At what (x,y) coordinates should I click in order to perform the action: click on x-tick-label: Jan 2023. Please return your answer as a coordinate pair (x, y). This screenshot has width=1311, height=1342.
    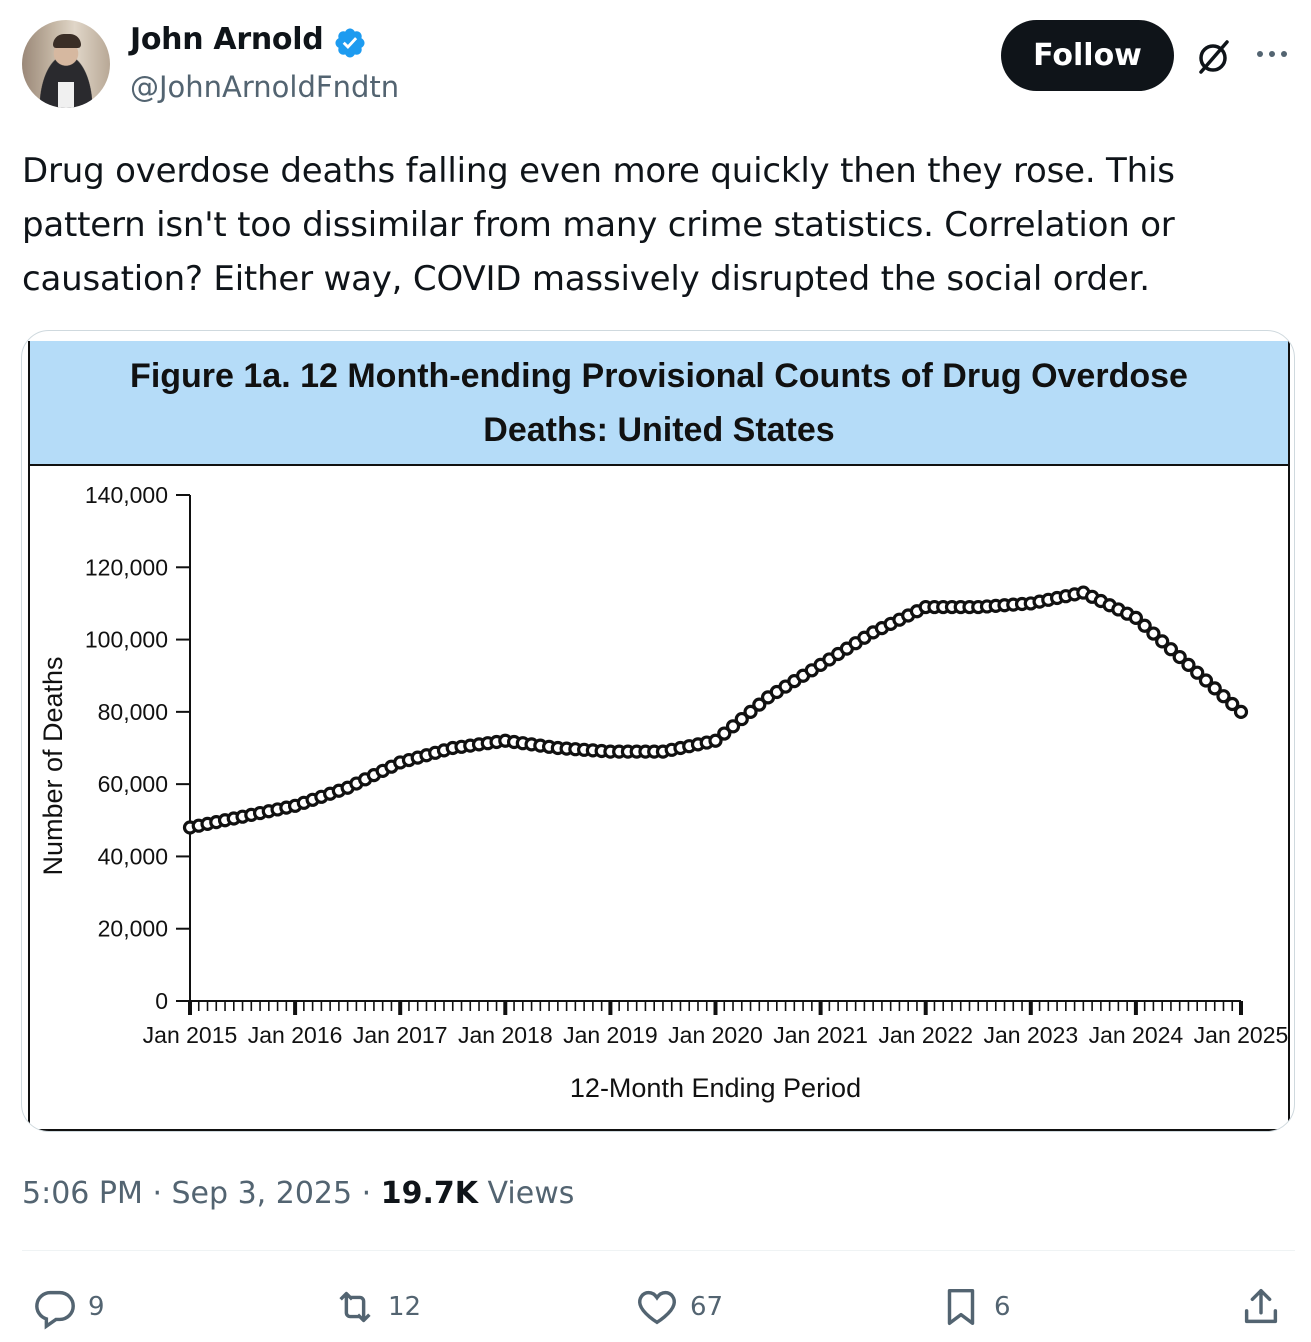
    Looking at the image, I should click on (1030, 1035).